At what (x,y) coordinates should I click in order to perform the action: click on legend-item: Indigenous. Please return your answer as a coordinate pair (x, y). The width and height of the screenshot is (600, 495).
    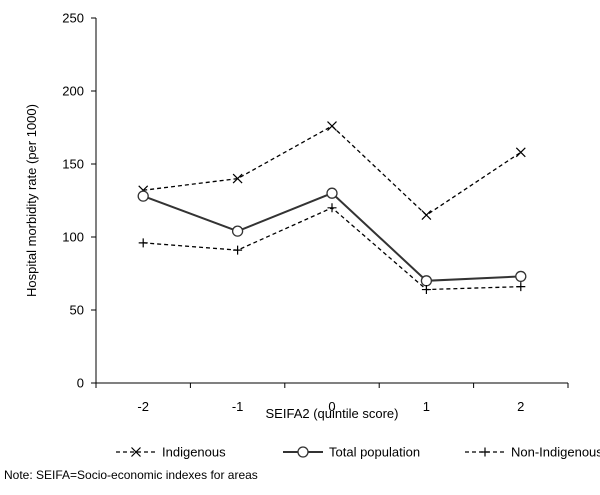
    Looking at the image, I should click on (171, 452).